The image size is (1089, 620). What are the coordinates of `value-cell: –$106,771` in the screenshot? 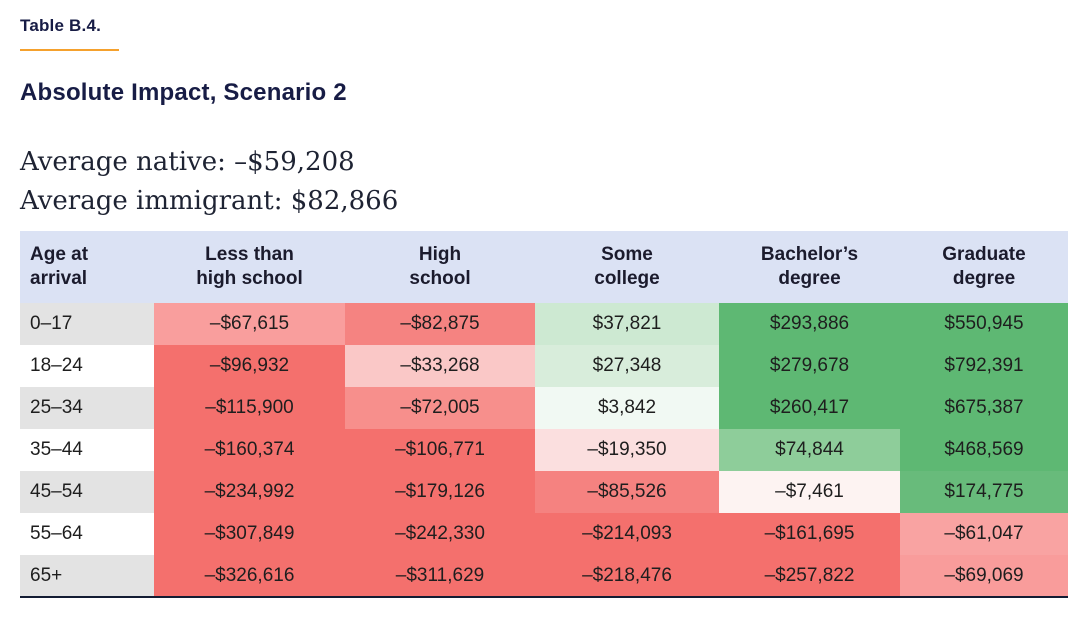 It's located at (440, 450).